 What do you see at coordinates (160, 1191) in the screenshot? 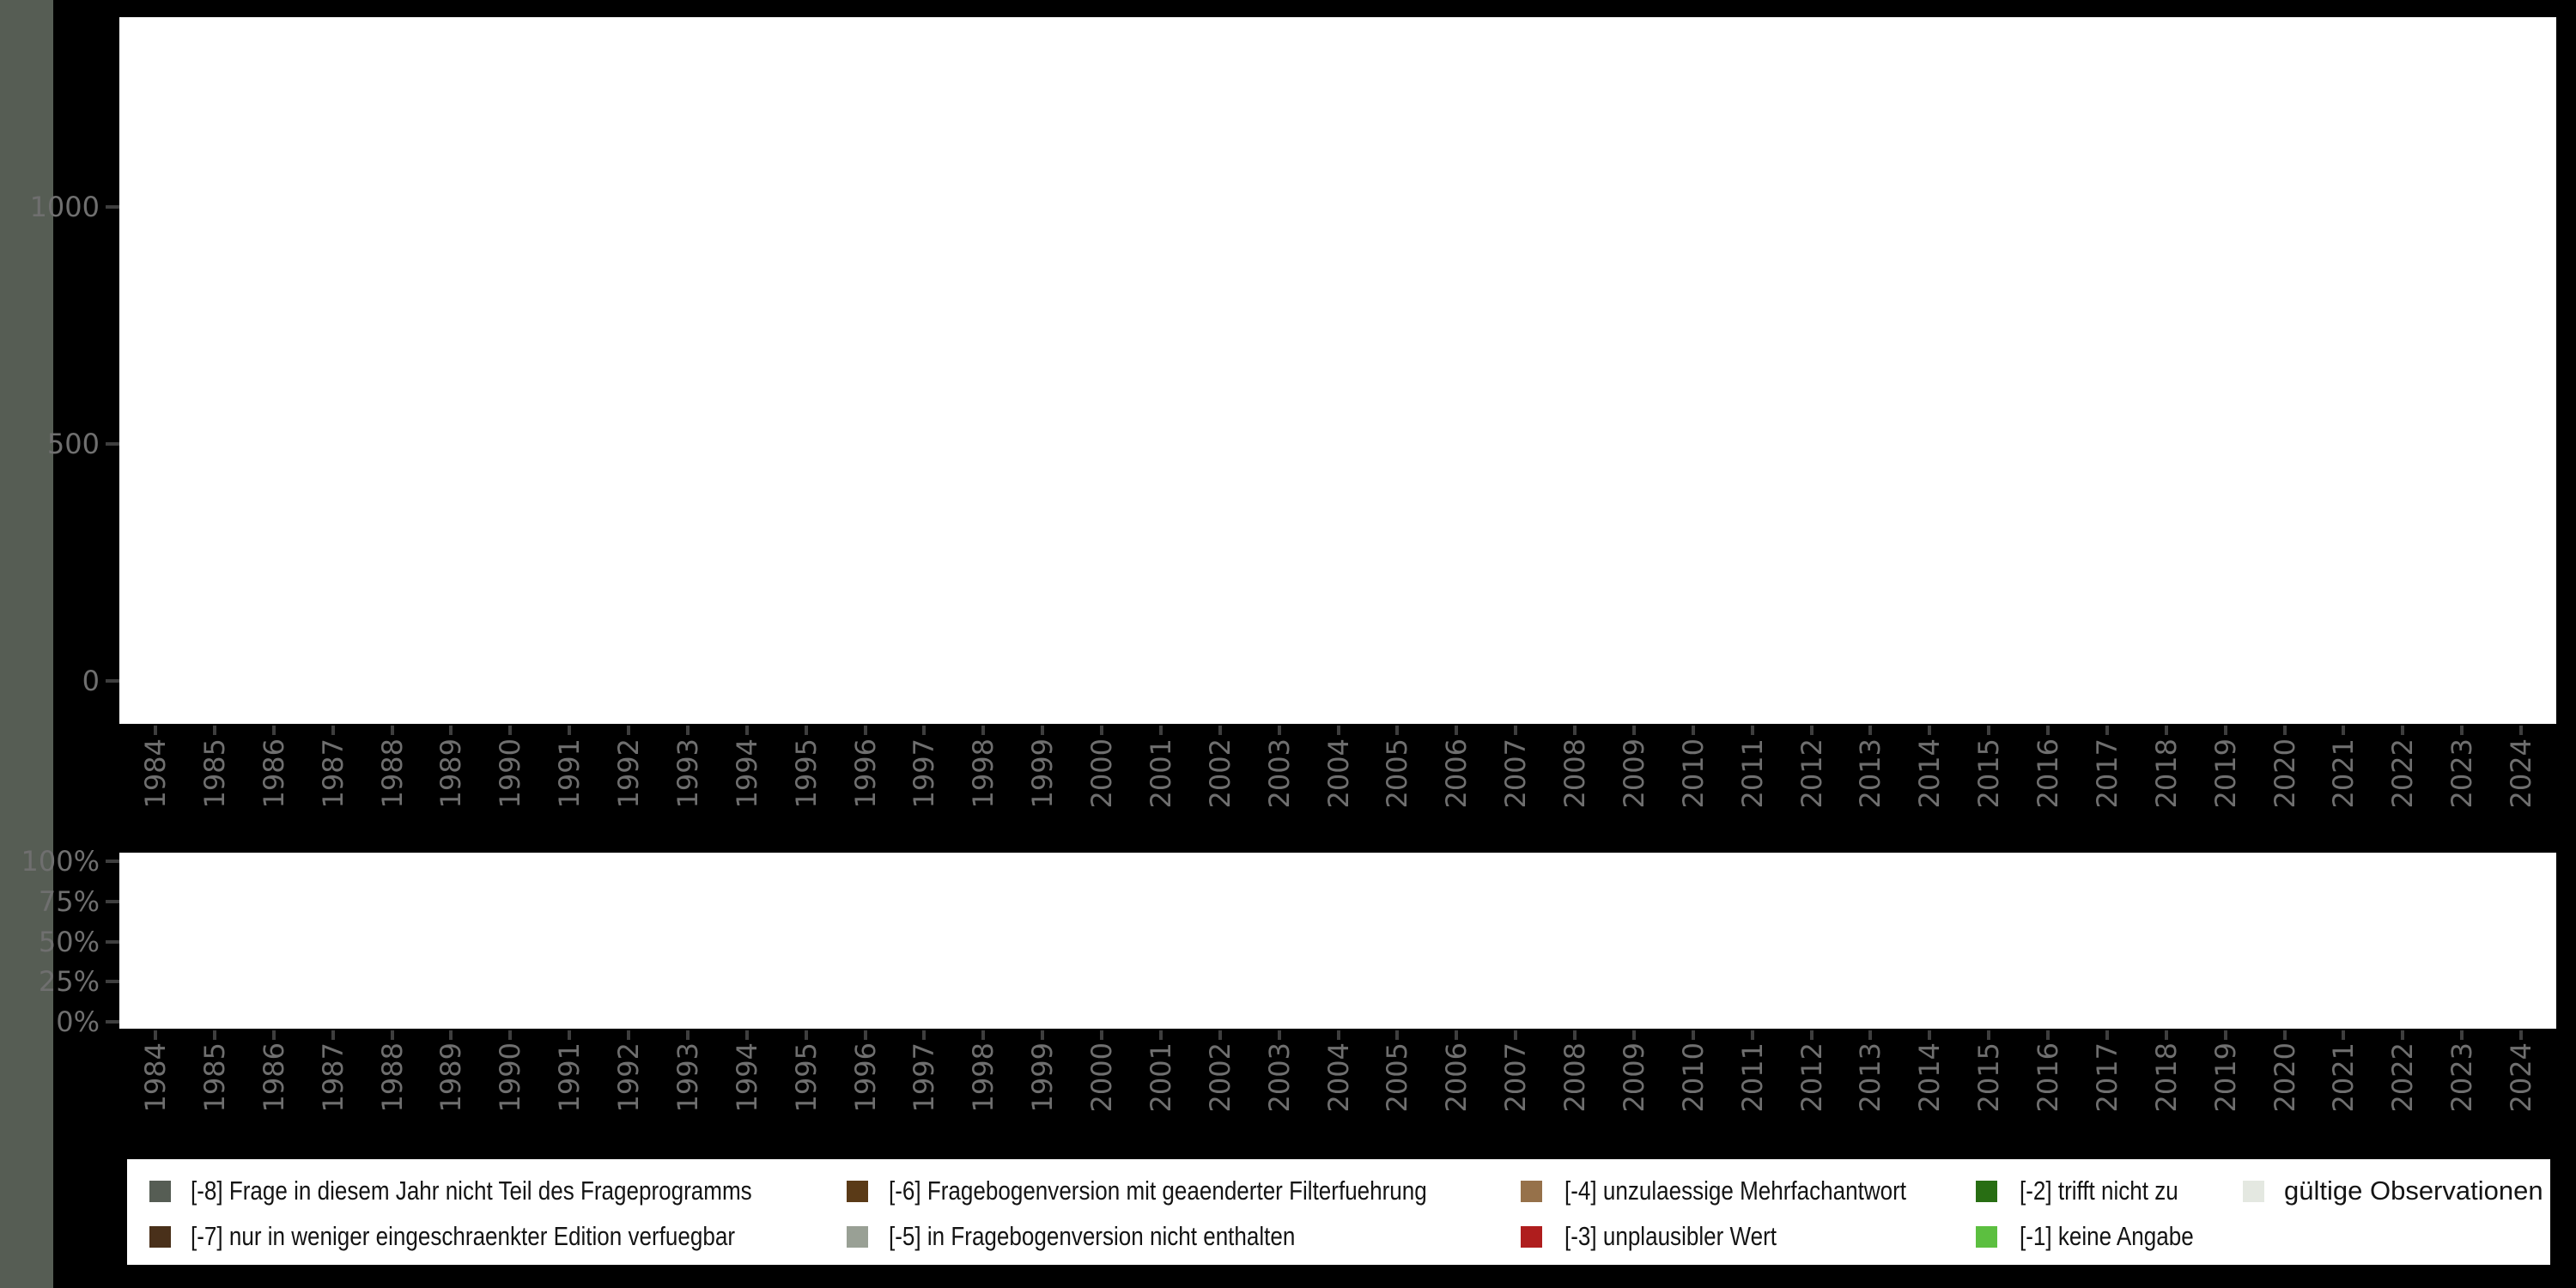
I see `legend-key--8` at bounding box center [160, 1191].